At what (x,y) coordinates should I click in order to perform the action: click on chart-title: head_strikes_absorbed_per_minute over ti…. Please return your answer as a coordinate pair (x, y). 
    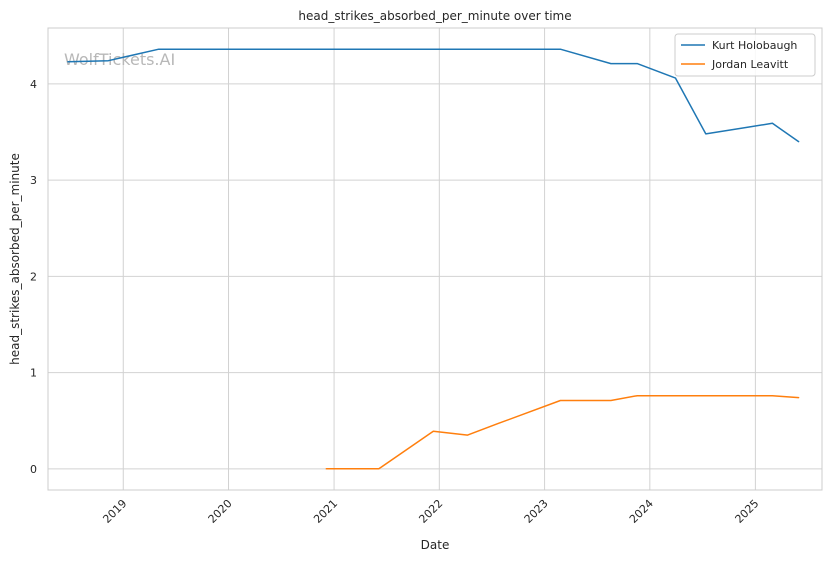
    Looking at the image, I should click on (434, 16).